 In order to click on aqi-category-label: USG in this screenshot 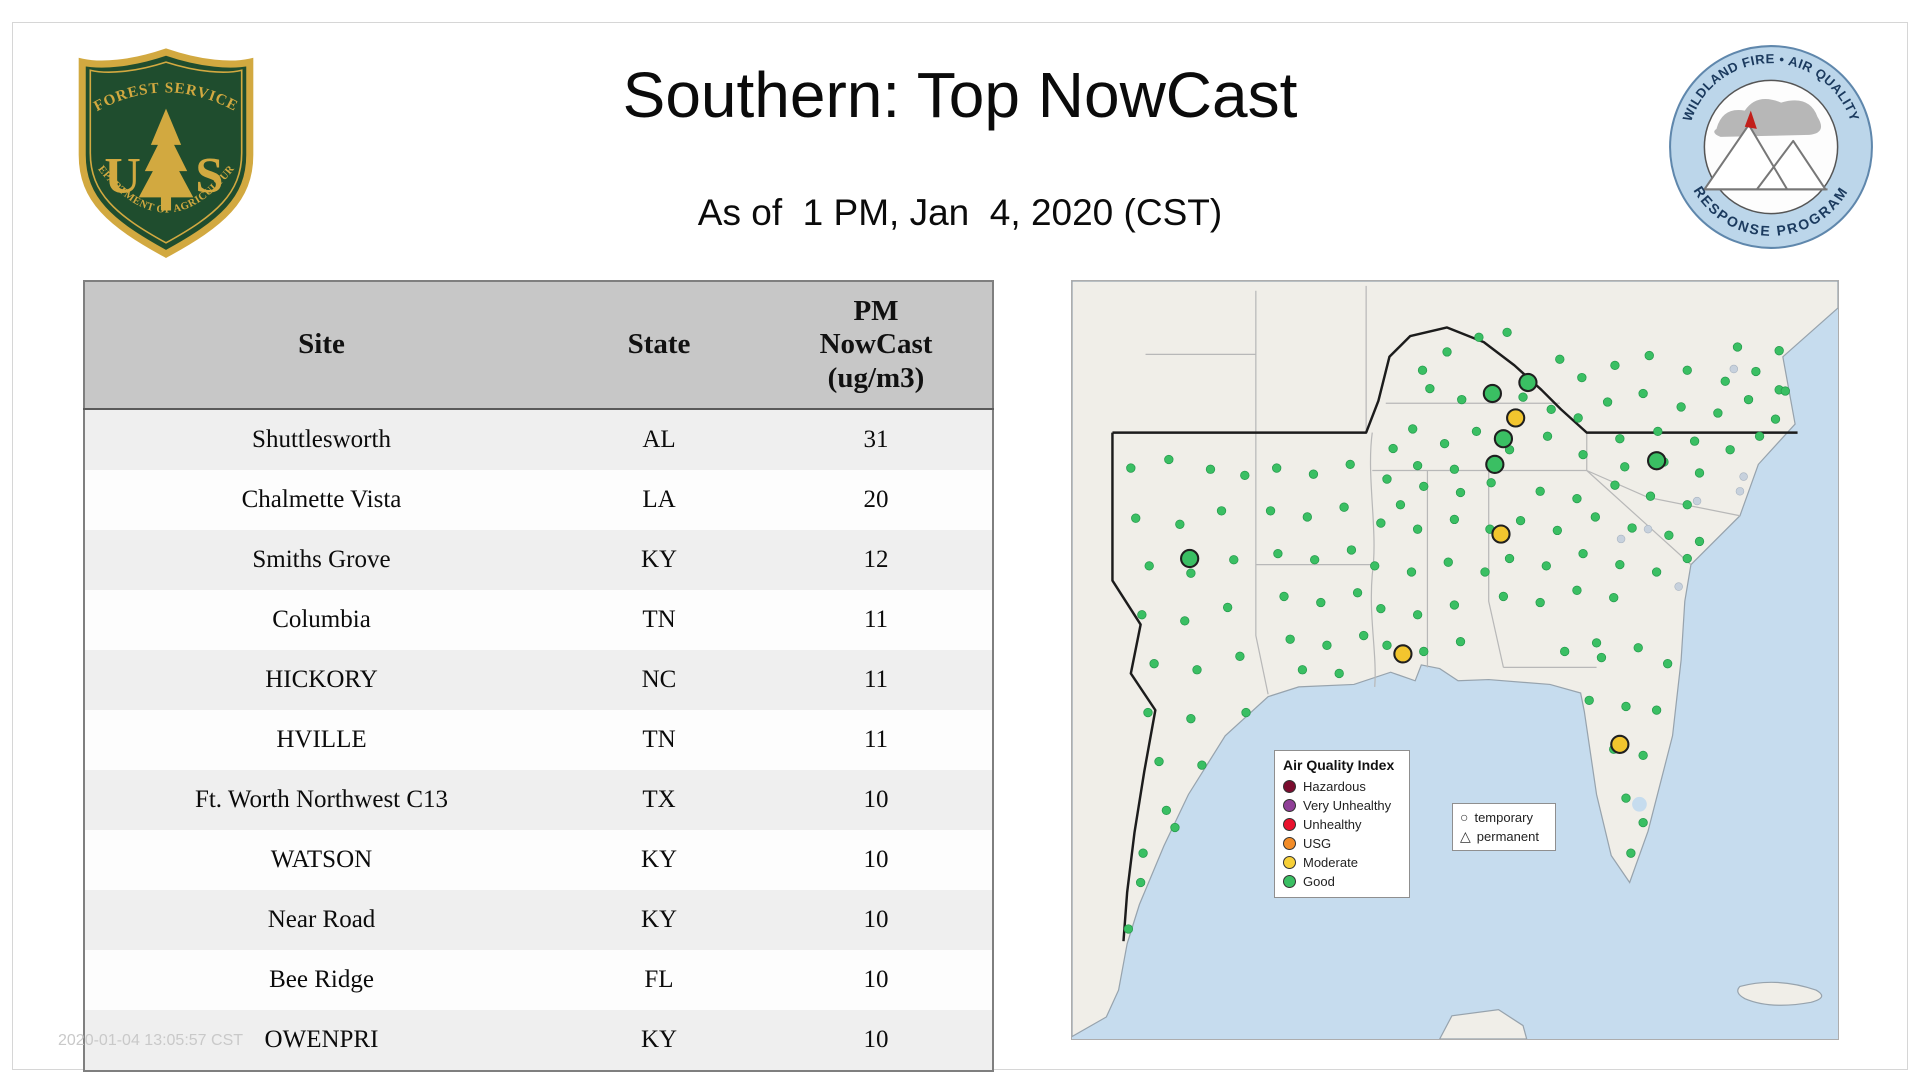, I will do `click(1317, 843)`.